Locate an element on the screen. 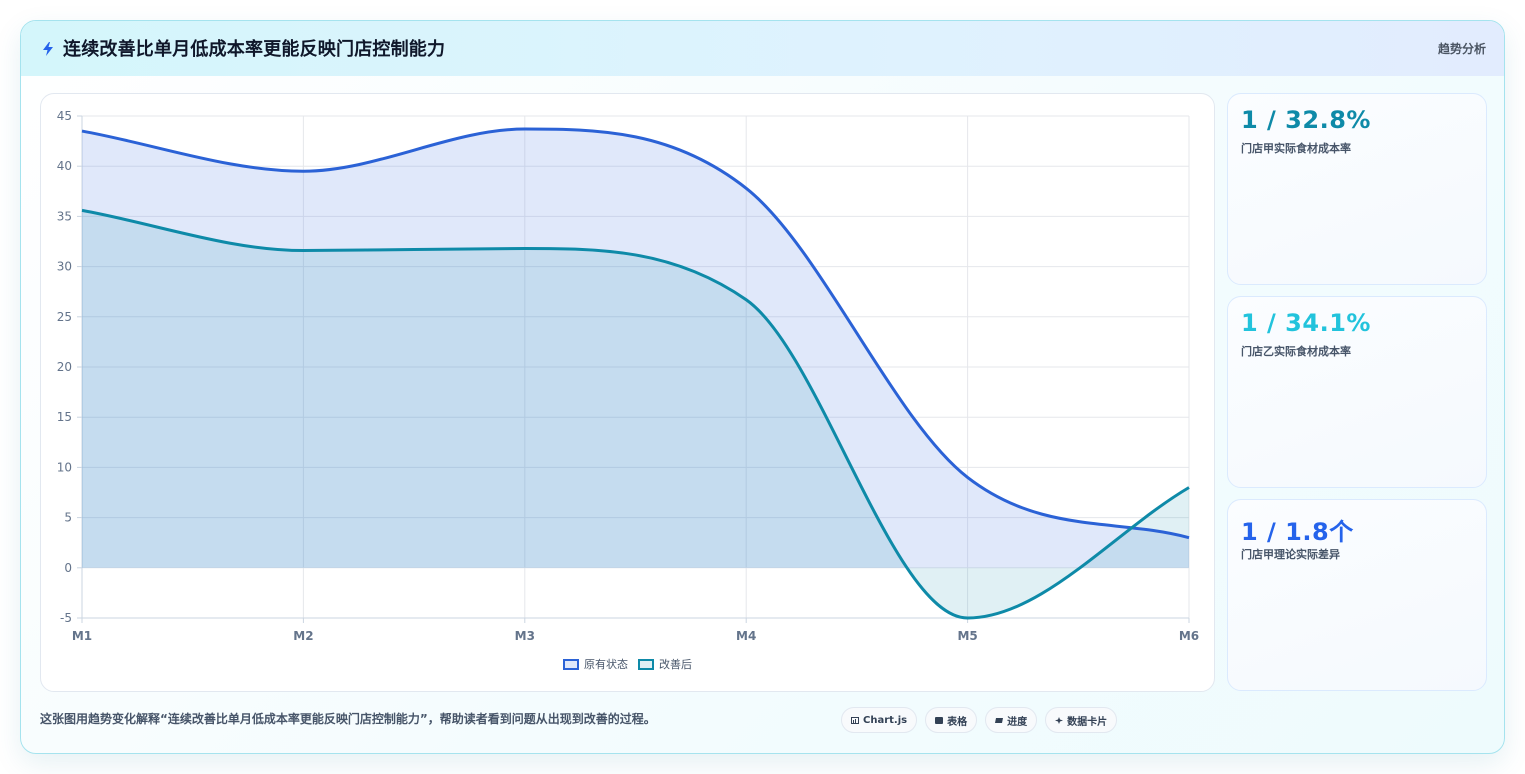  card-header: 连续改善比单月低成本率更能反映门店控制能力 趋势分析 is located at coordinates (762, 48).